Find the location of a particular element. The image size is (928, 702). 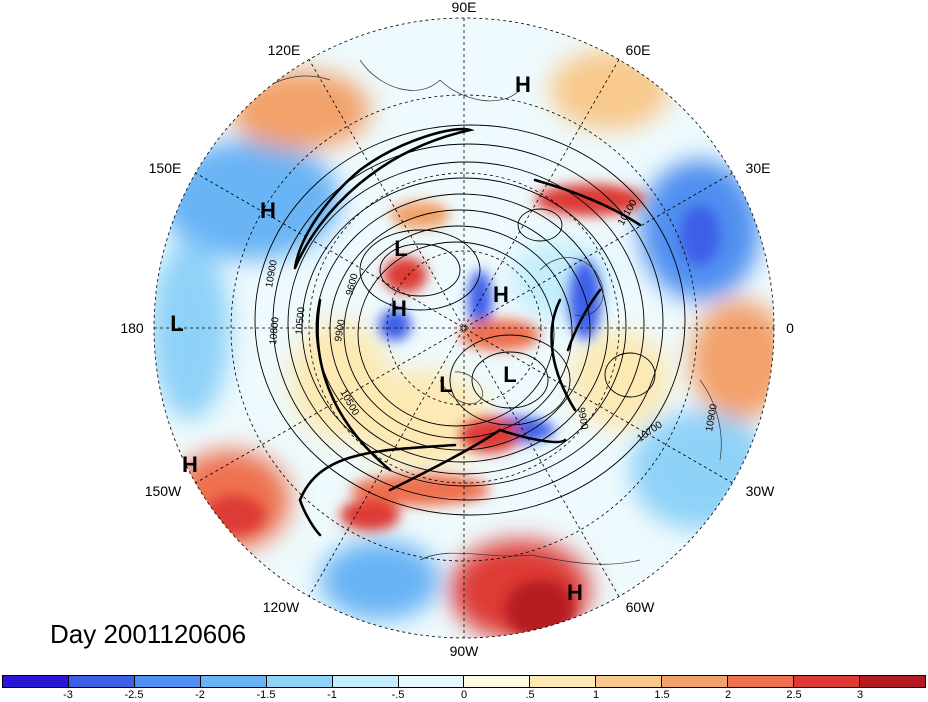

colorbar-tick-label: -3 is located at coordinates (68, 695).